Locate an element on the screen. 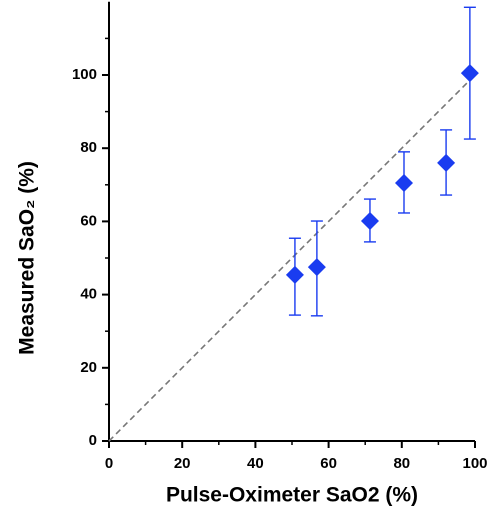  x-tick-label: 60 is located at coordinates (328, 463).